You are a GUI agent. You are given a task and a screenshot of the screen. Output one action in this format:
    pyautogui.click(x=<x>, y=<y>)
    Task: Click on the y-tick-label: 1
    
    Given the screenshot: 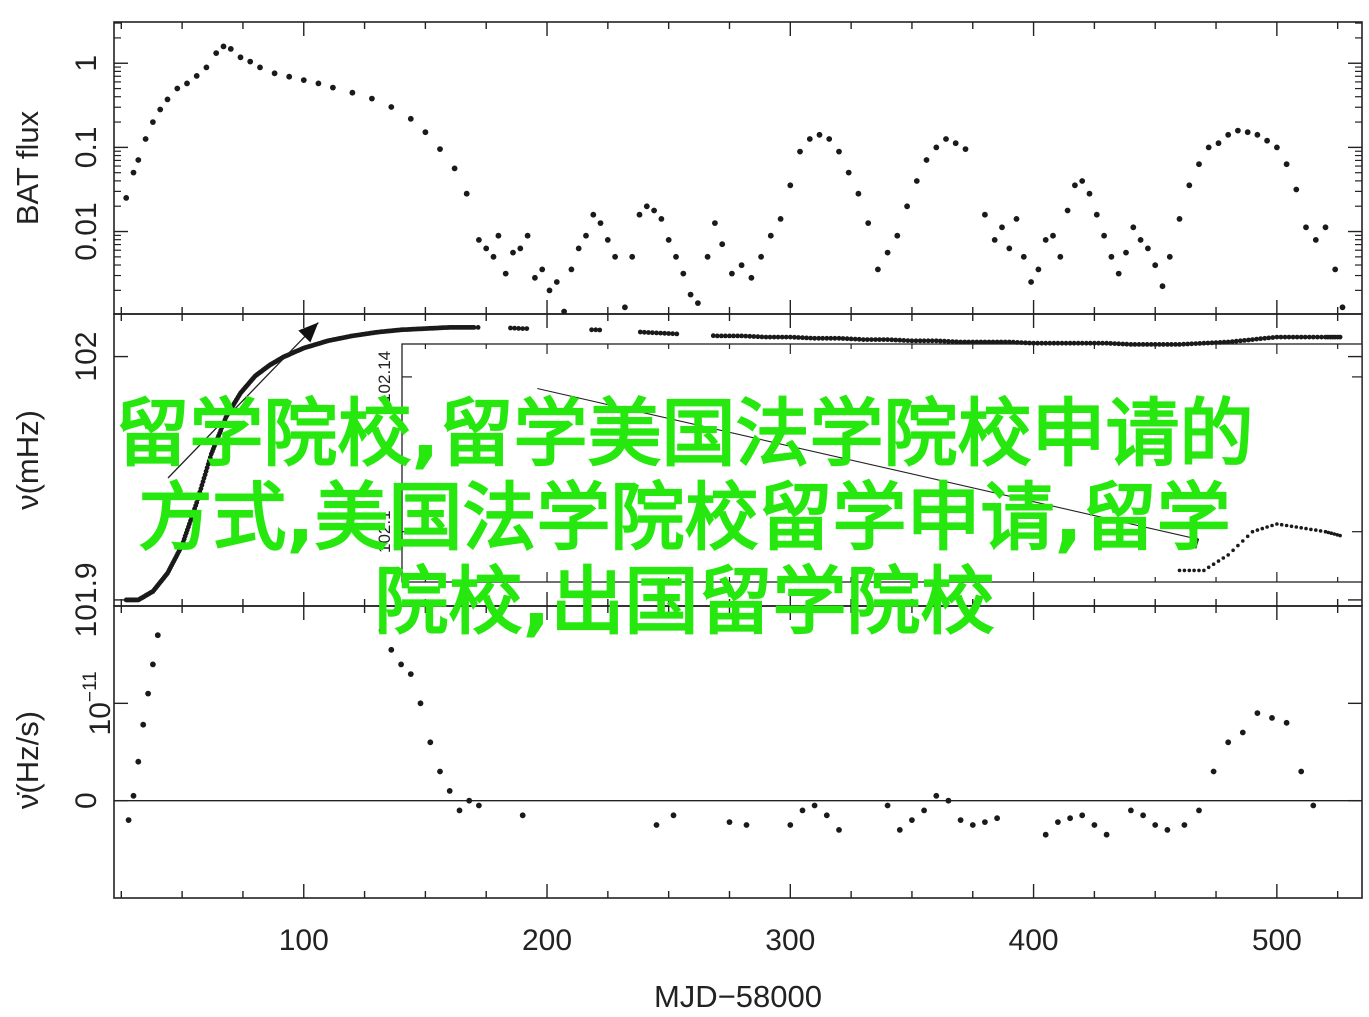 What is the action you would take?
    pyautogui.click(x=86, y=63)
    